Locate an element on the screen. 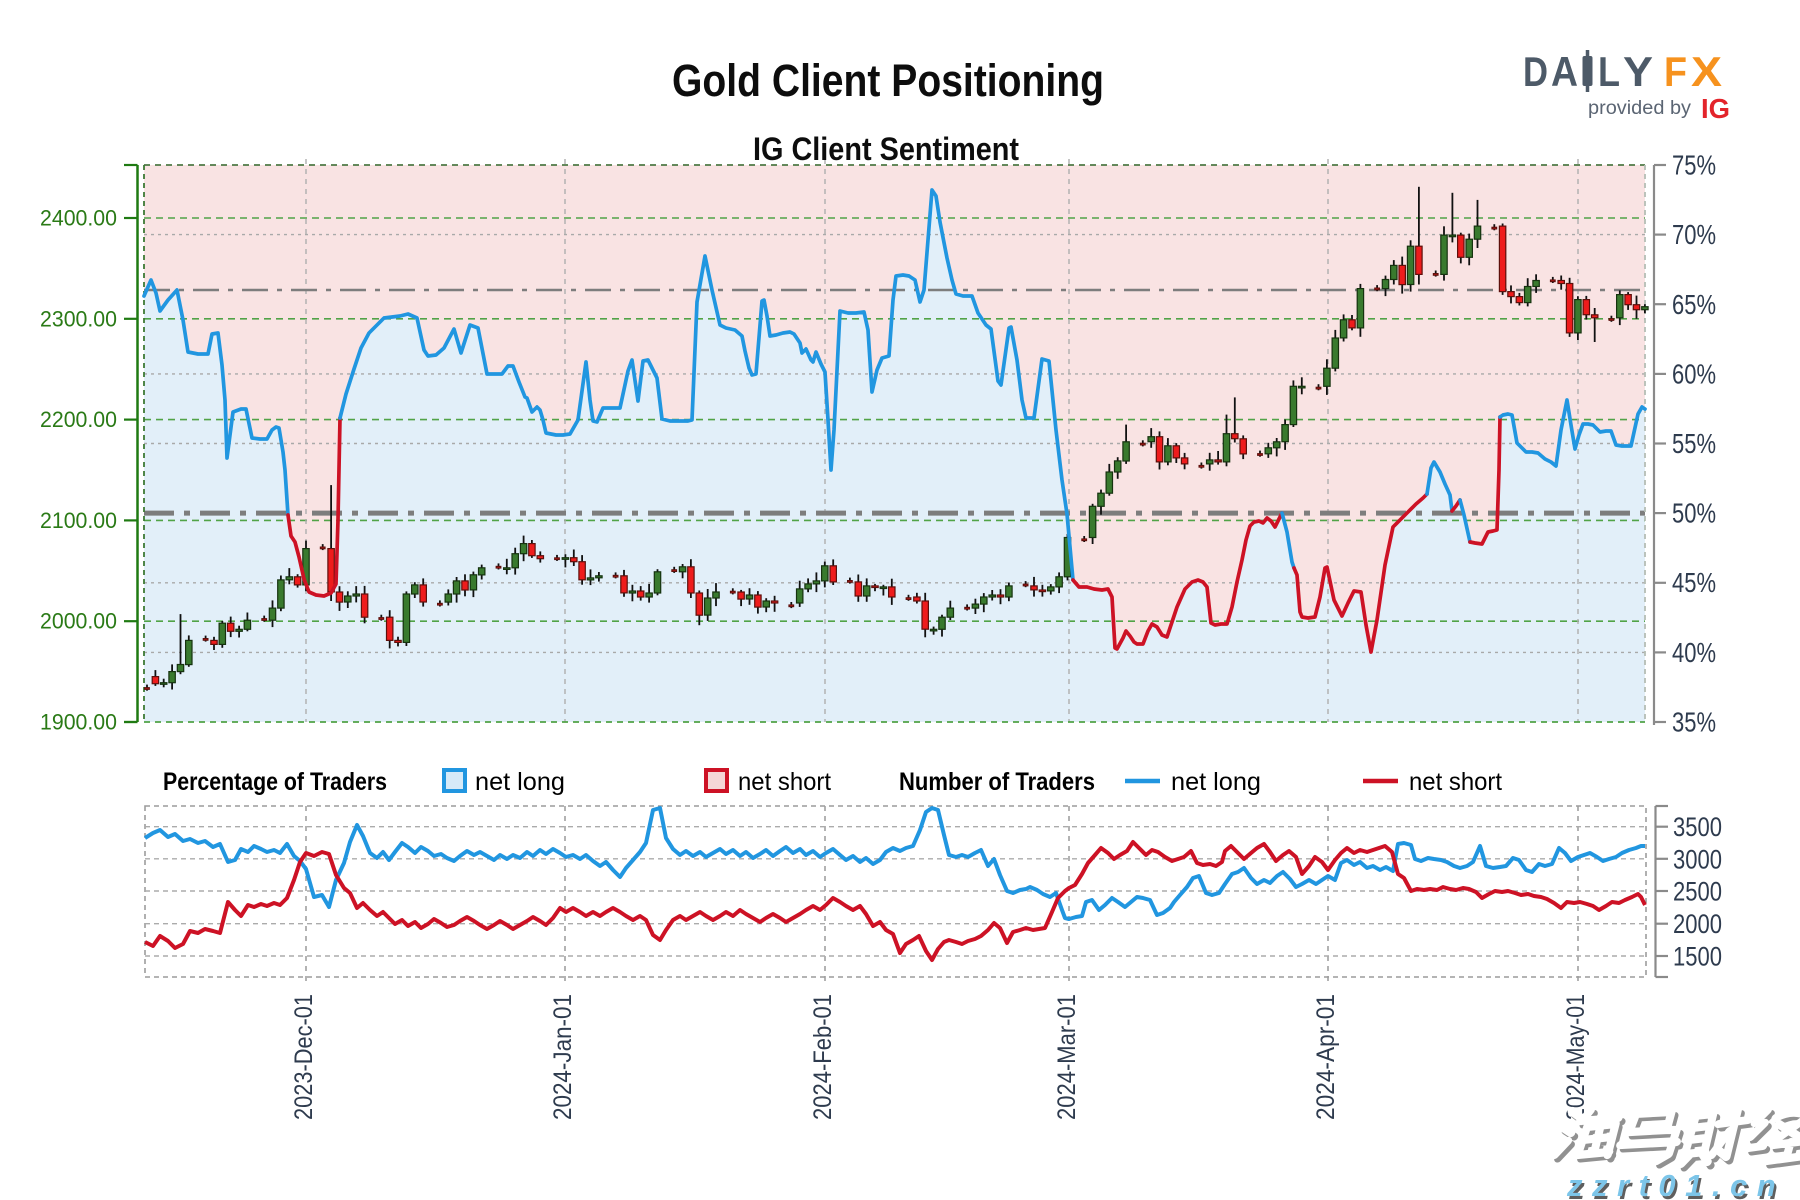 The width and height of the screenshot is (1800, 1200). svg-text: 2400.00 is located at coordinates (78, 218).